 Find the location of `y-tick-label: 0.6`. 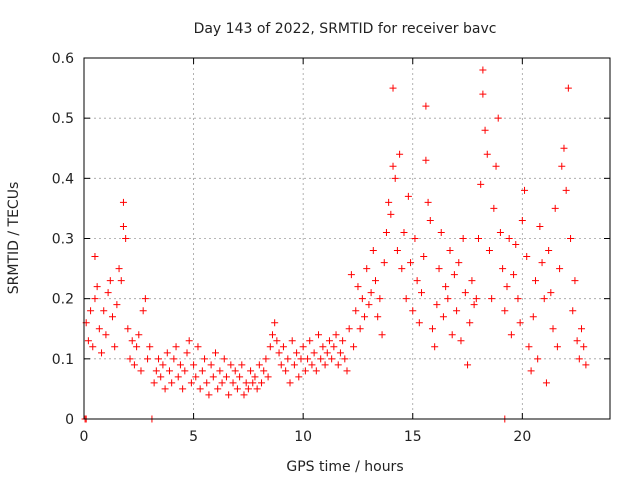

y-tick-label: 0.6 is located at coordinates (63, 59).